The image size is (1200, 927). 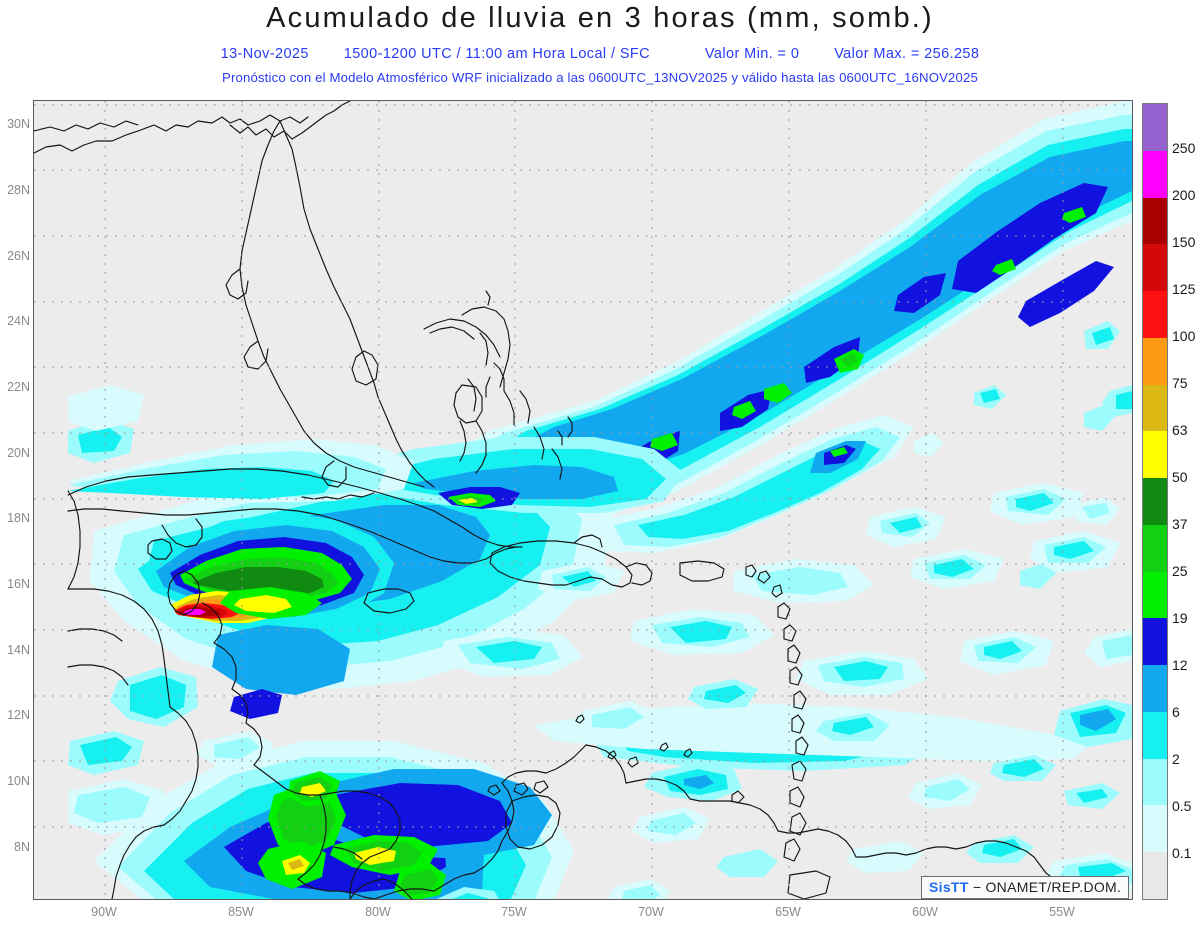 What do you see at coordinates (378, 912) in the screenshot?
I see `lon-label-80w: 80W` at bounding box center [378, 912].